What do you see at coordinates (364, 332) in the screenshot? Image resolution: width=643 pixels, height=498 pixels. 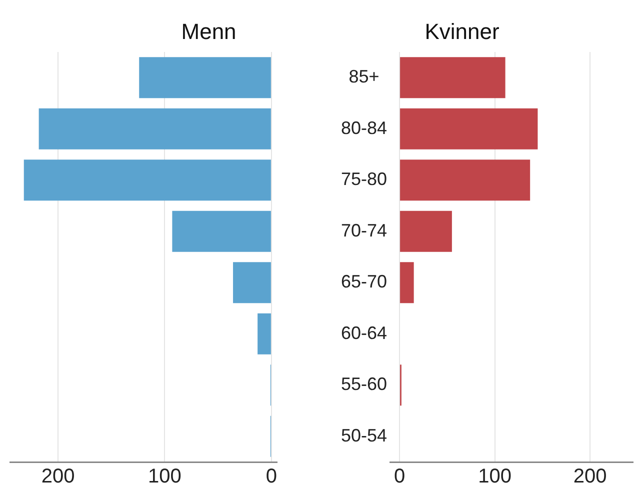 I see `y-tick-label: 60-64` at bounding box center [364, 332].